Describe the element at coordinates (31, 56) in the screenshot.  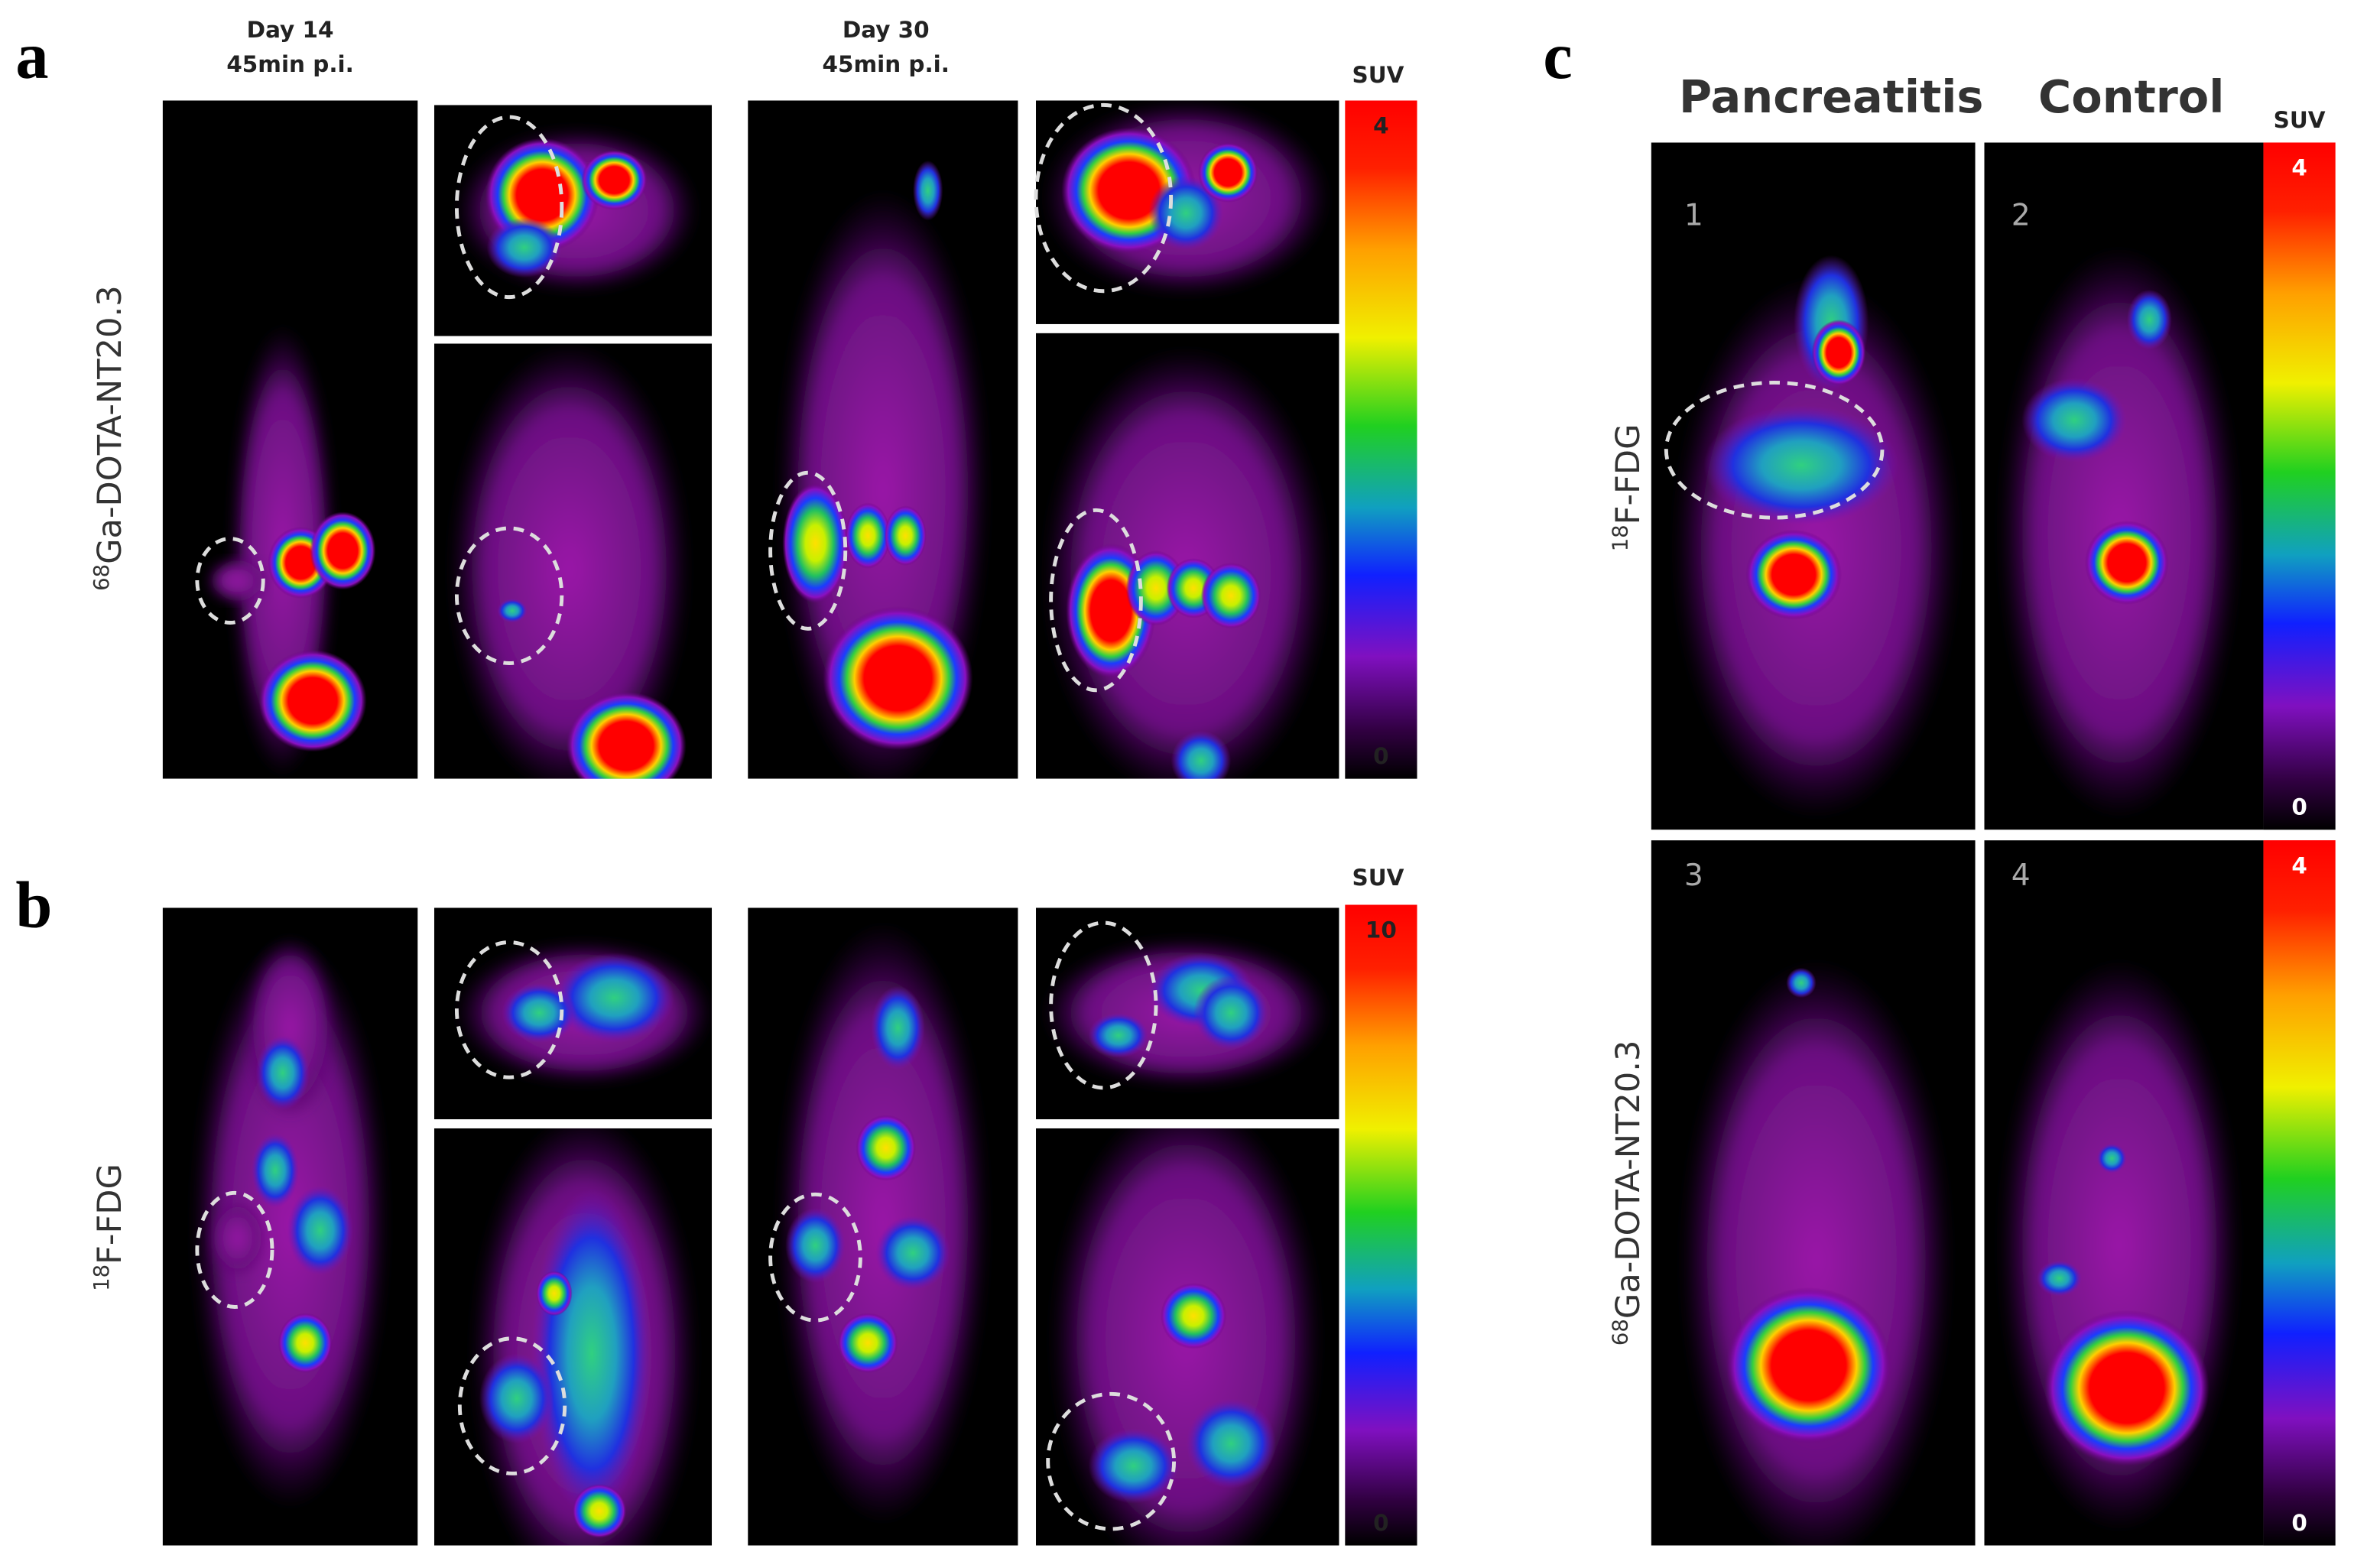
I see `panel-label: a` at that location.